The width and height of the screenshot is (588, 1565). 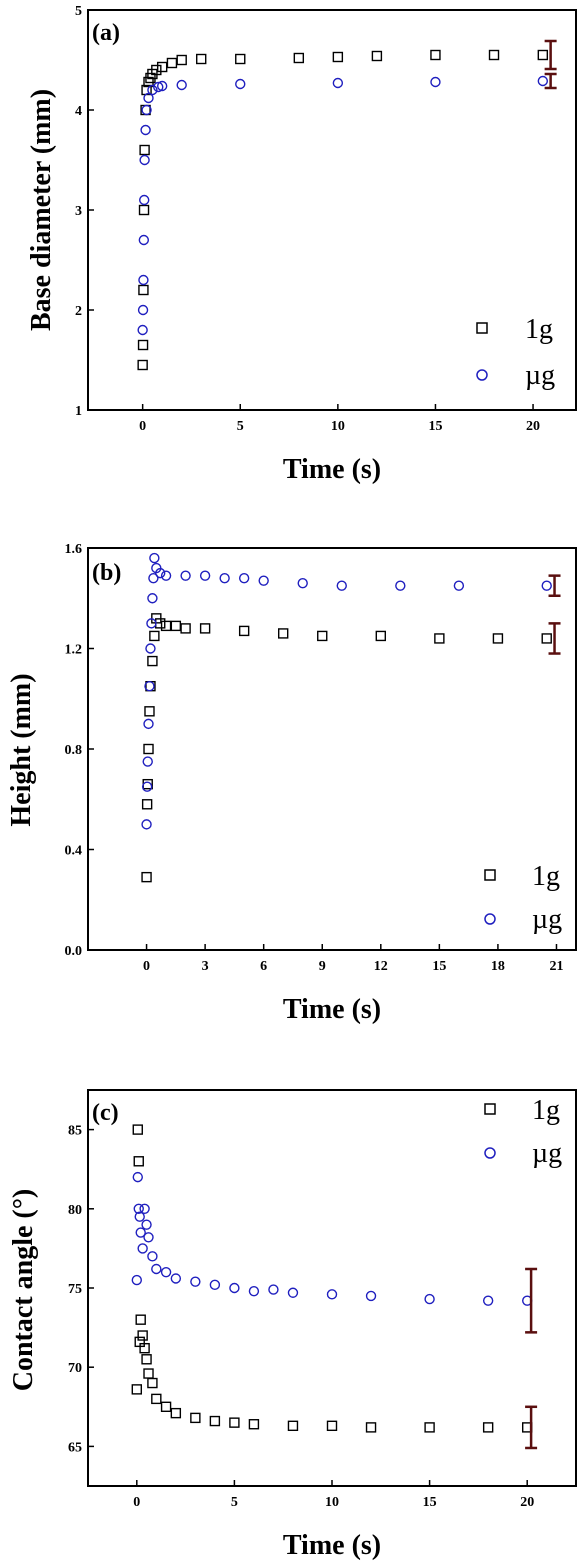 What do you see at coordinates (263, 966) in the screenshot?
I see `x-tick-label: 6` at bounding box center [263, 966].